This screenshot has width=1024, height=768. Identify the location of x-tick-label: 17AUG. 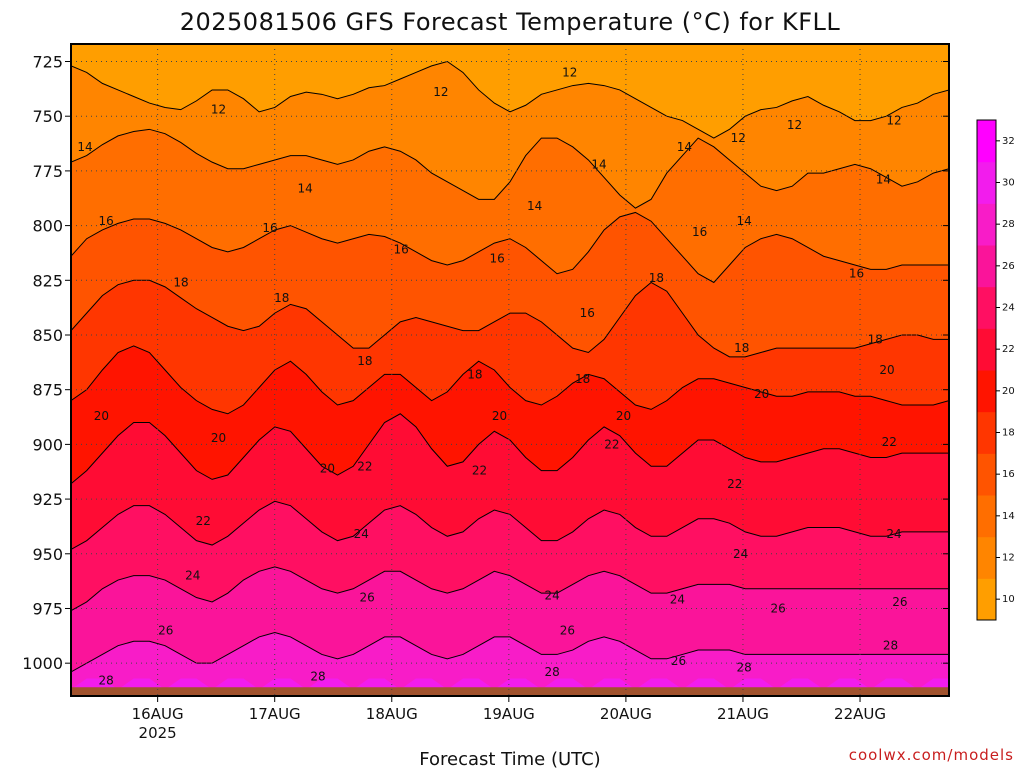
(275, 714).